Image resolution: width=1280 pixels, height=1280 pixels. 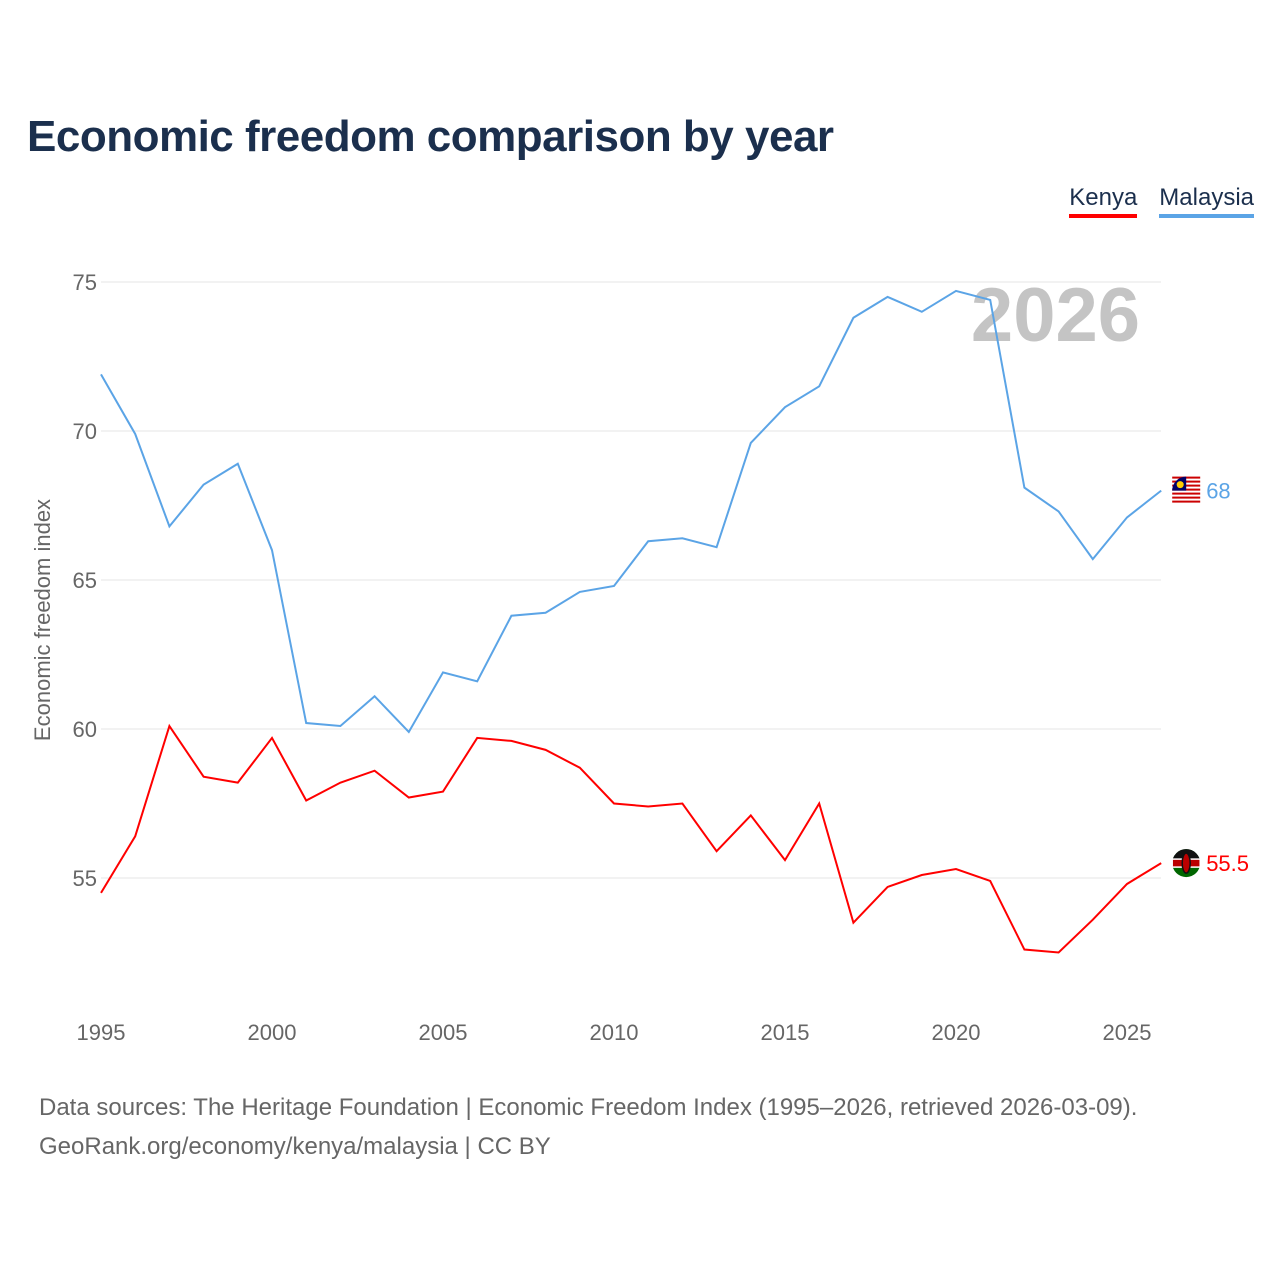 I want to click on year-watermark: 2026, so click(x=1055, y=315).